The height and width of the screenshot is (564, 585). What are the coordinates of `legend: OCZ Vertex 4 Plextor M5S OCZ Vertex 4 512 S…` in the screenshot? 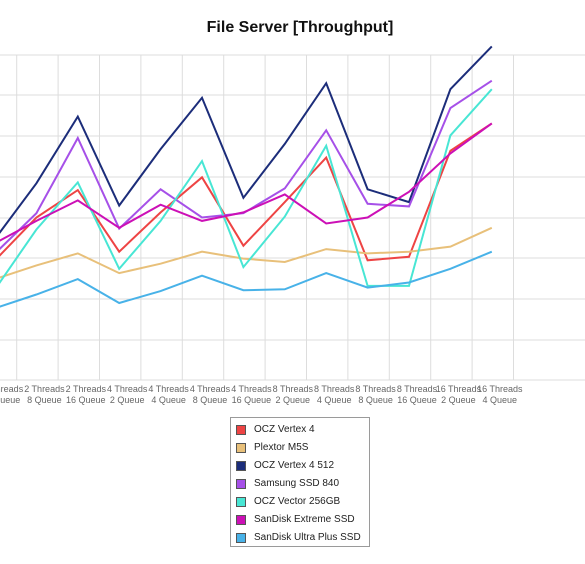 It's located at (300, 482).